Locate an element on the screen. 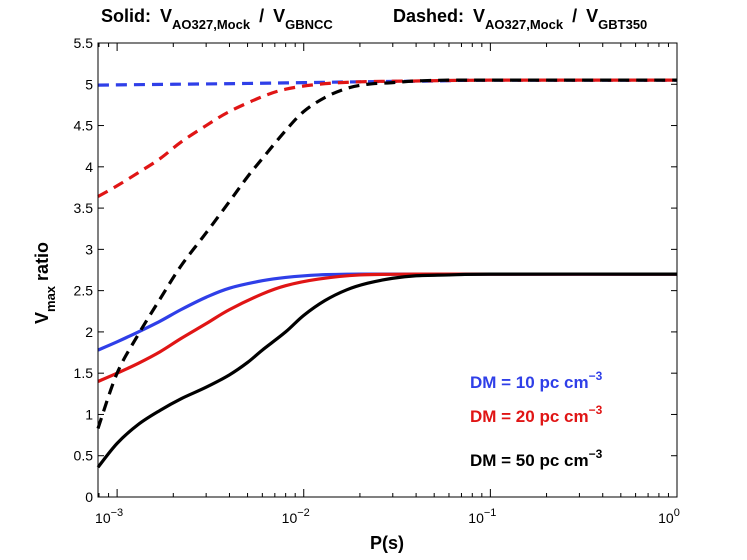 Image resolution: width=747 pixels, height=560 pixels. y-tick-label: 5 is located at coordinates (89, 84).